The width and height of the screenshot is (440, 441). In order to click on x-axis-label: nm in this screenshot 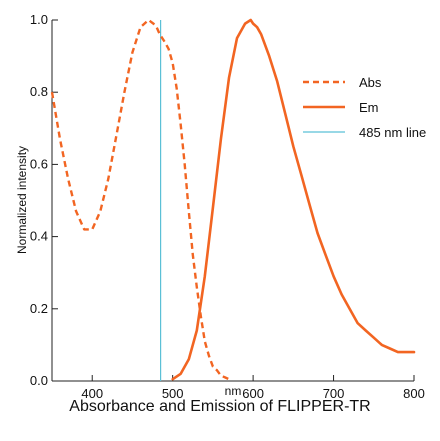, I will do `click(233, 391)`.